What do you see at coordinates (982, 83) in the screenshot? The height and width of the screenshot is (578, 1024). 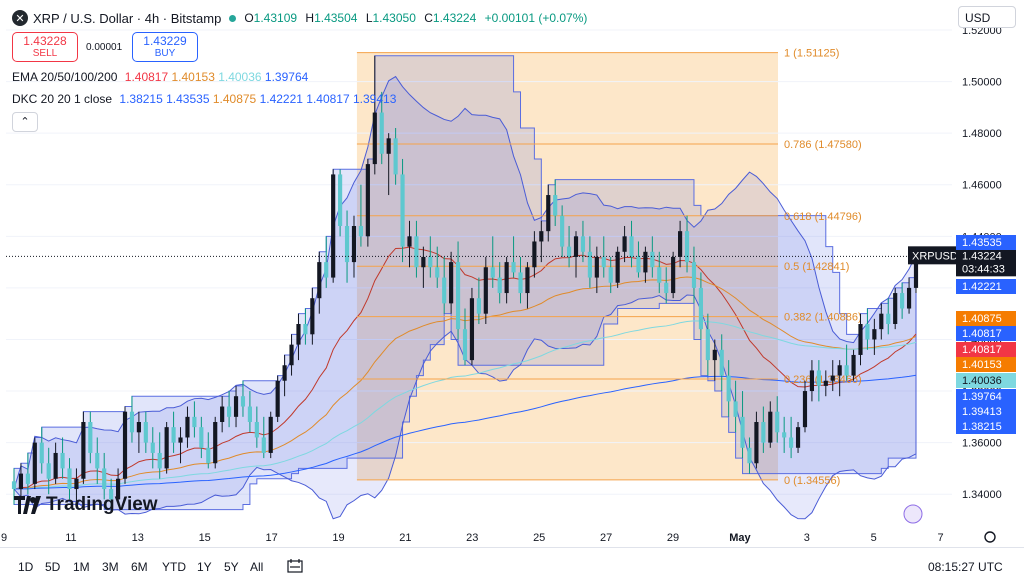 I see `price-tick-8: 1.50000` at bounding box center [982, 83].